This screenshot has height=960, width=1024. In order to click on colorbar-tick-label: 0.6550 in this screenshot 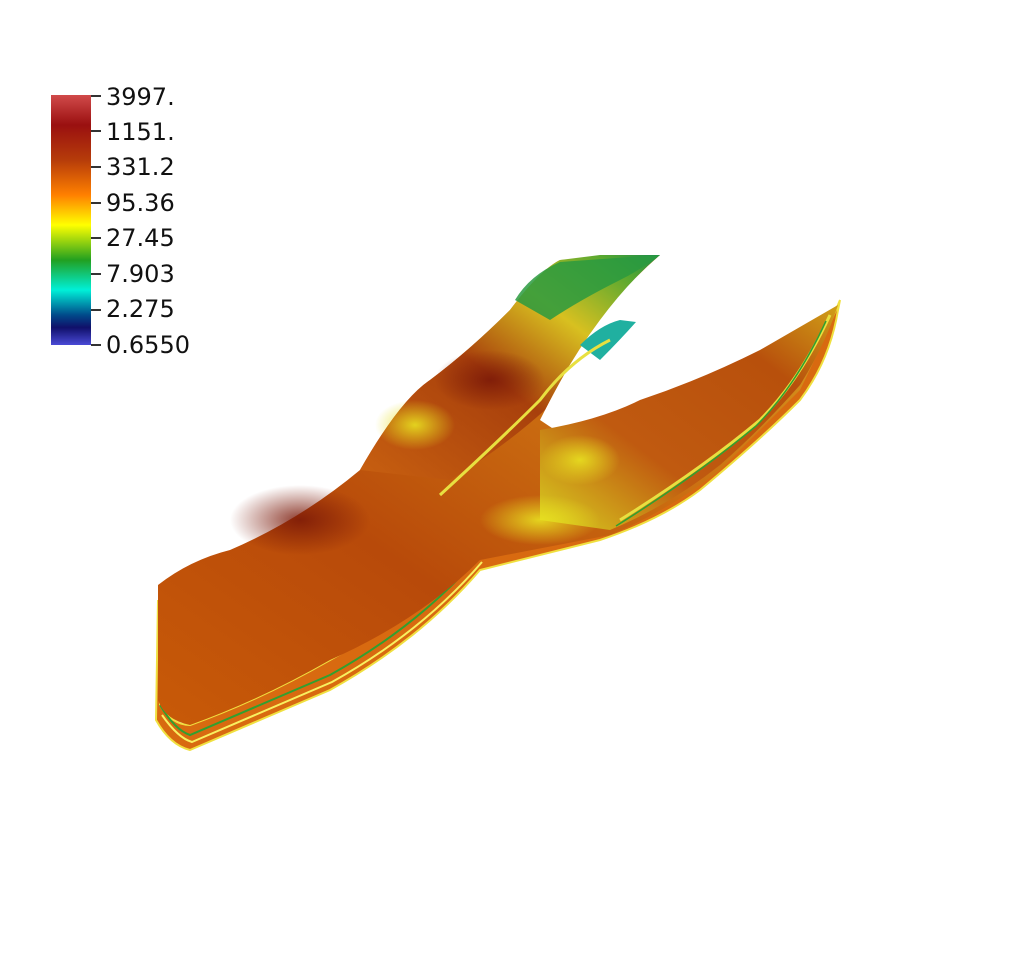, I will do `click(148, 345)`.